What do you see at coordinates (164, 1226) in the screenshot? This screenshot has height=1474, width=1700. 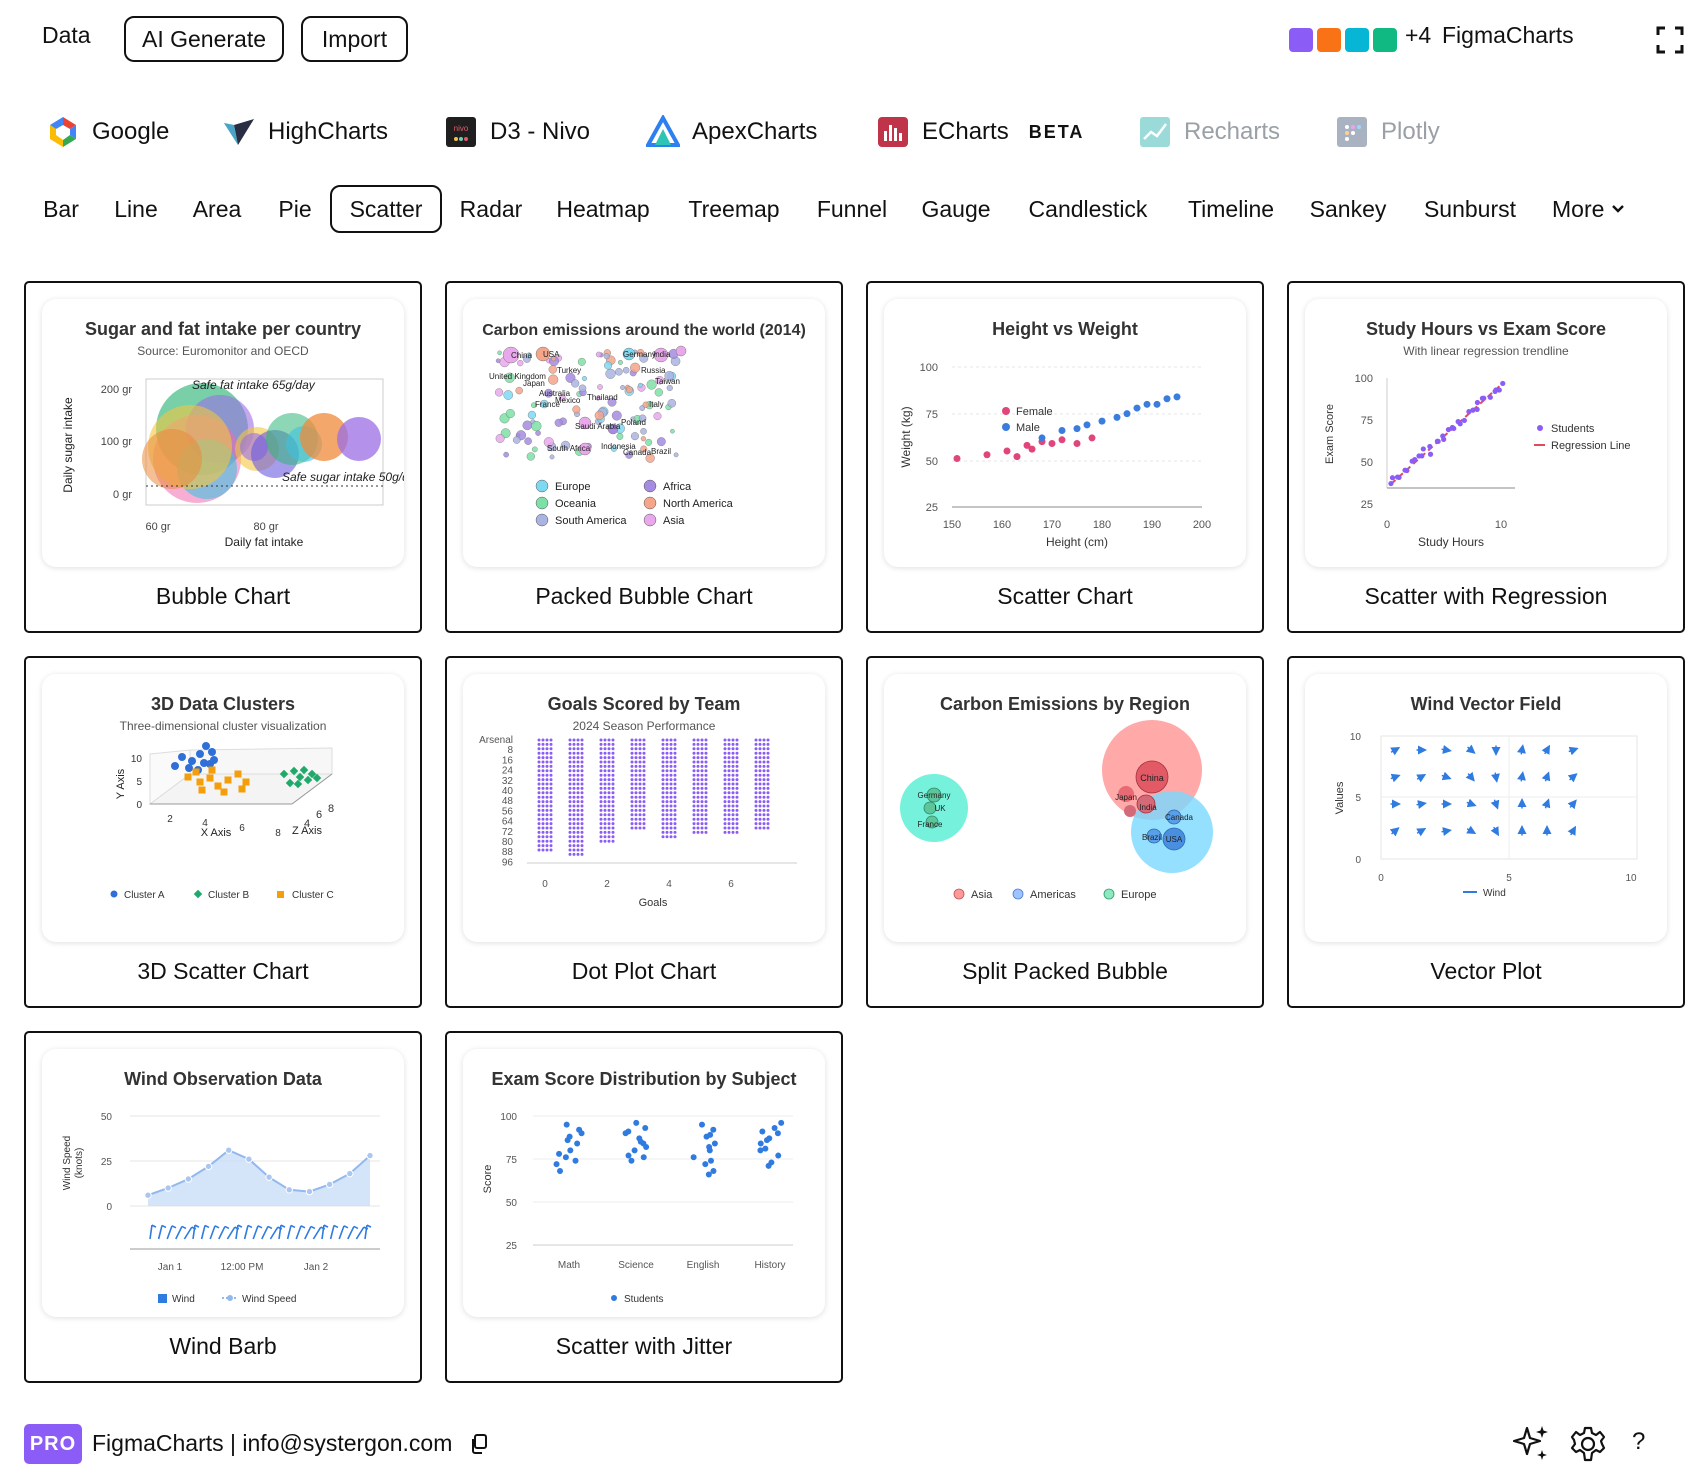 I see `wind-barb` at bounding box center [164, 1226].